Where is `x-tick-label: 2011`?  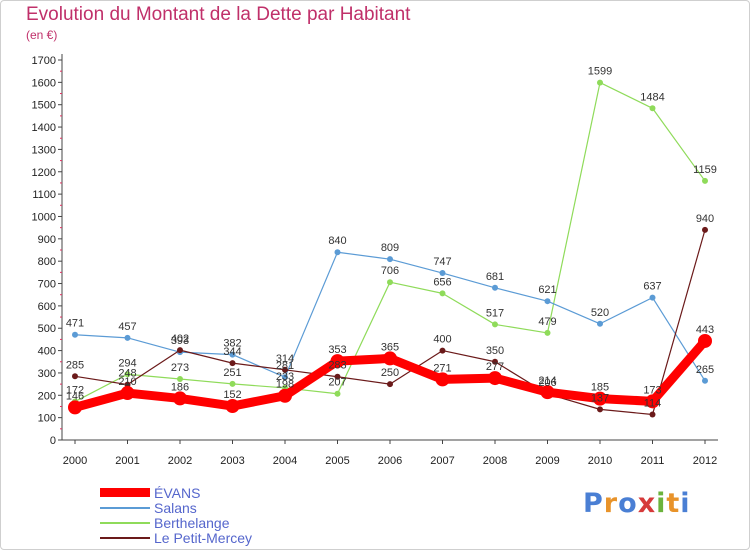 x-tick-label: 2011 is located at coordinates (653, 461).